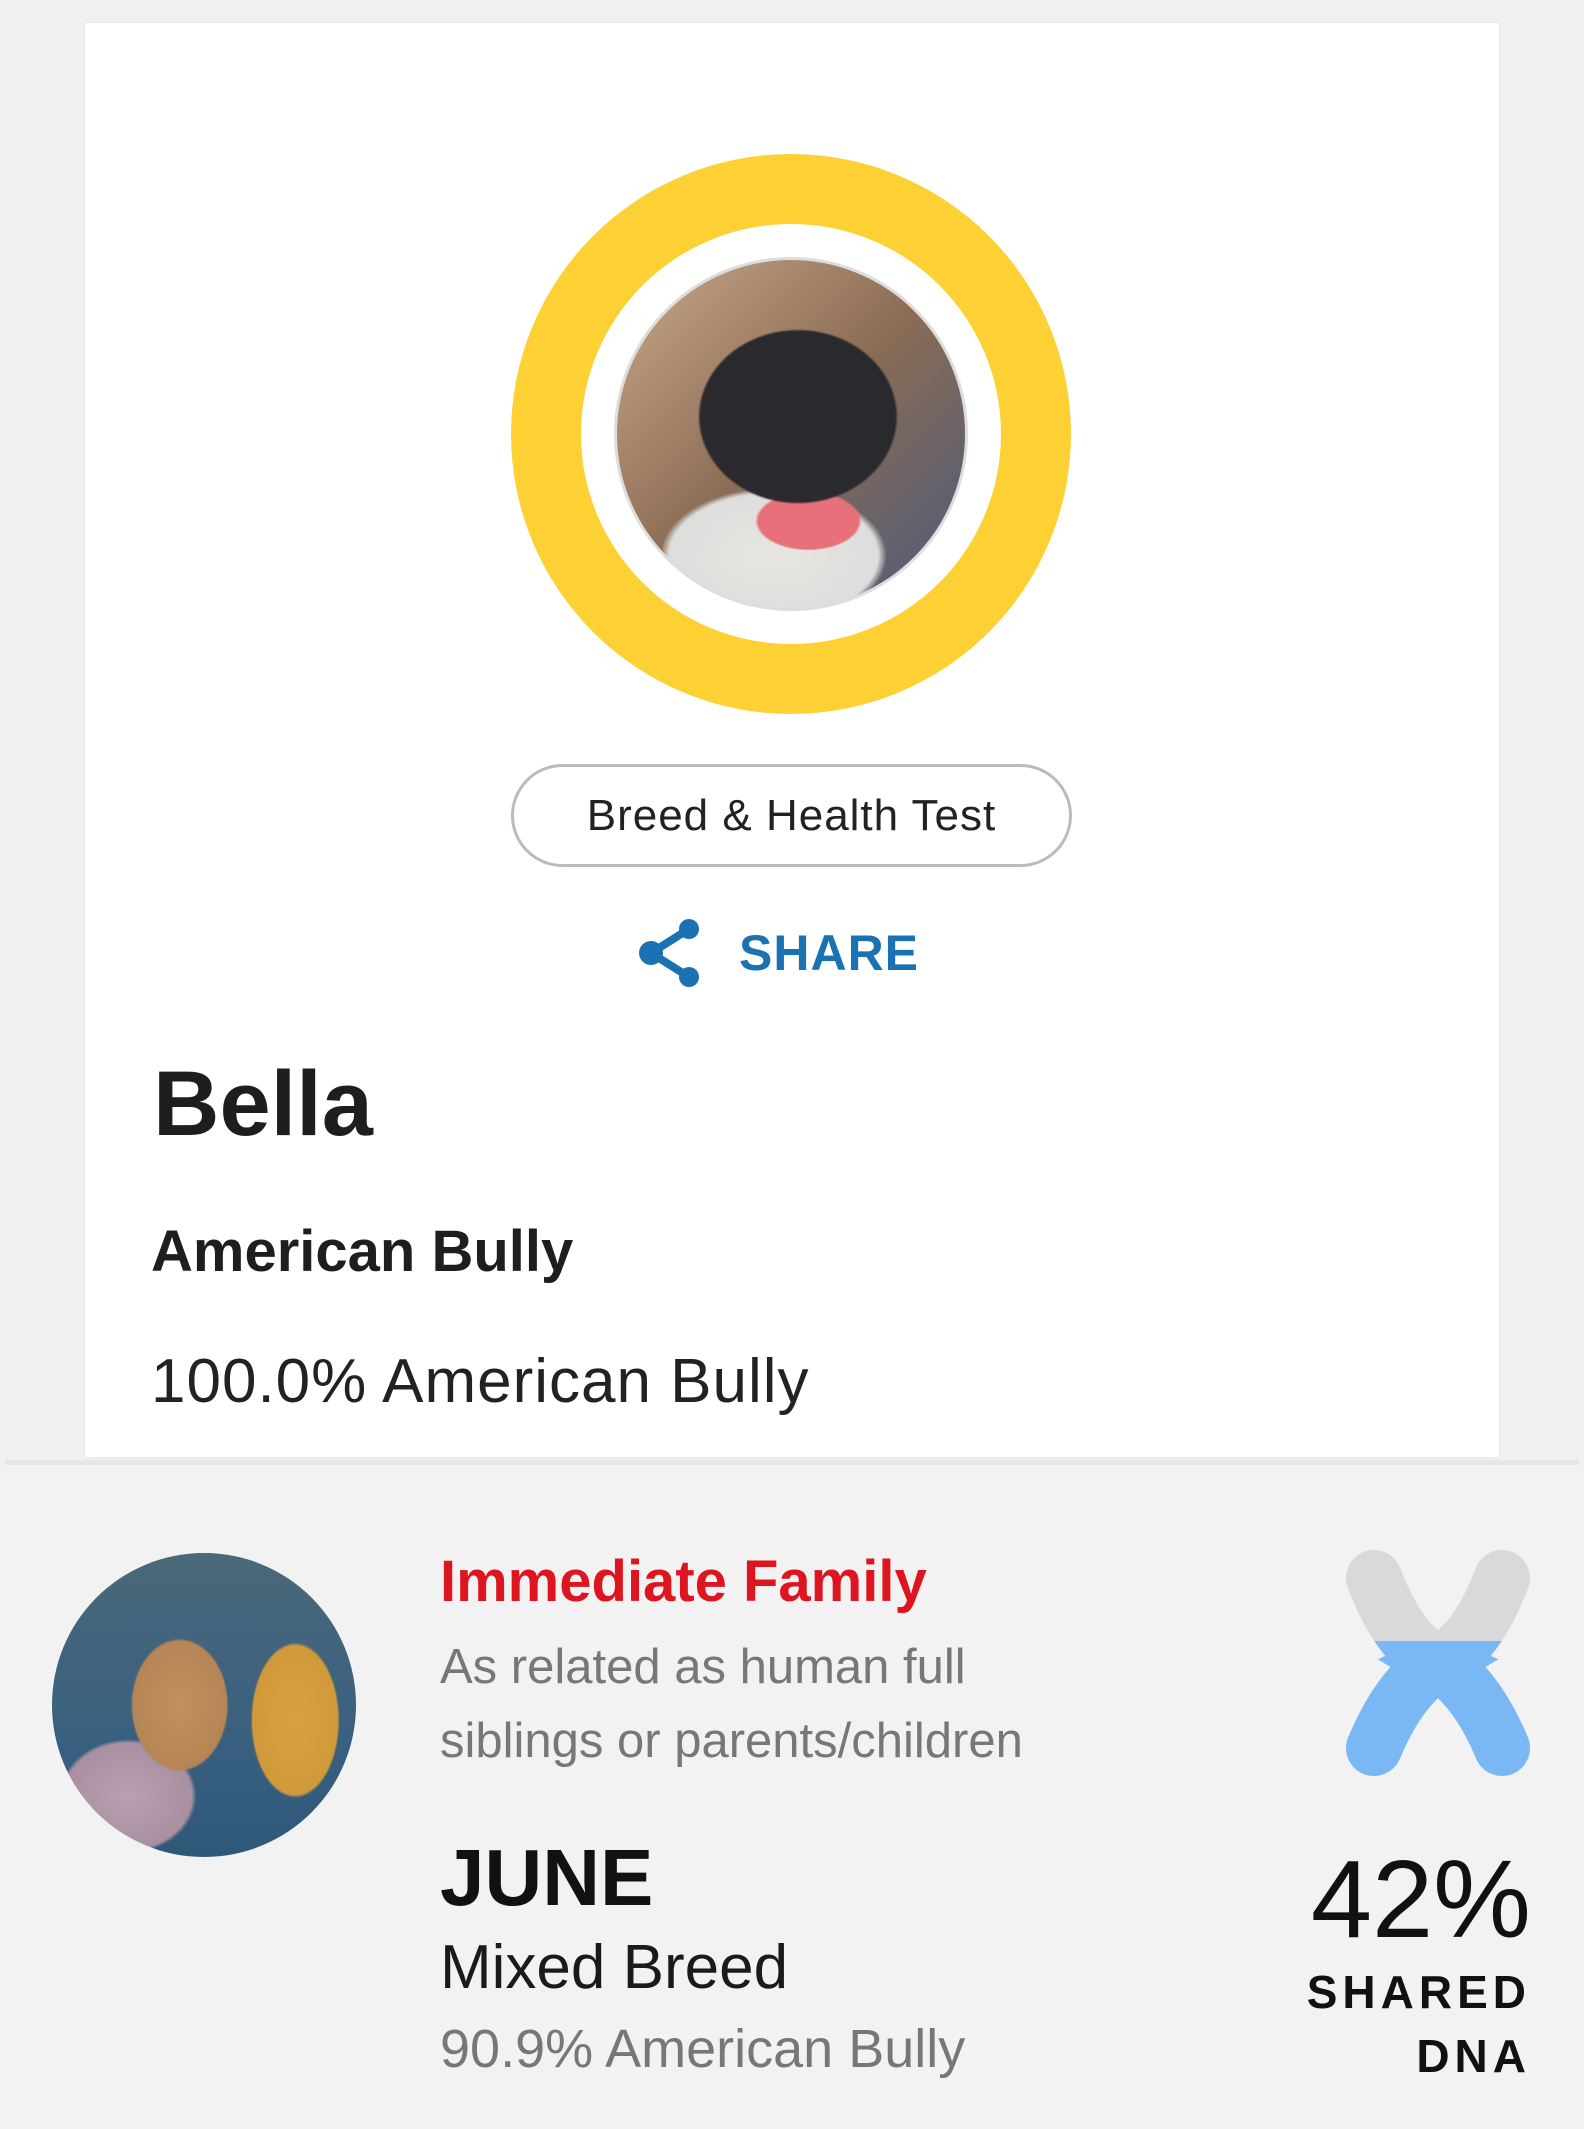 Image resolution: width=1584 pixels, height=2129 pixels. Describe the element at coordinates (669, 953) in the screenshot. I see `share-icon` at that location.